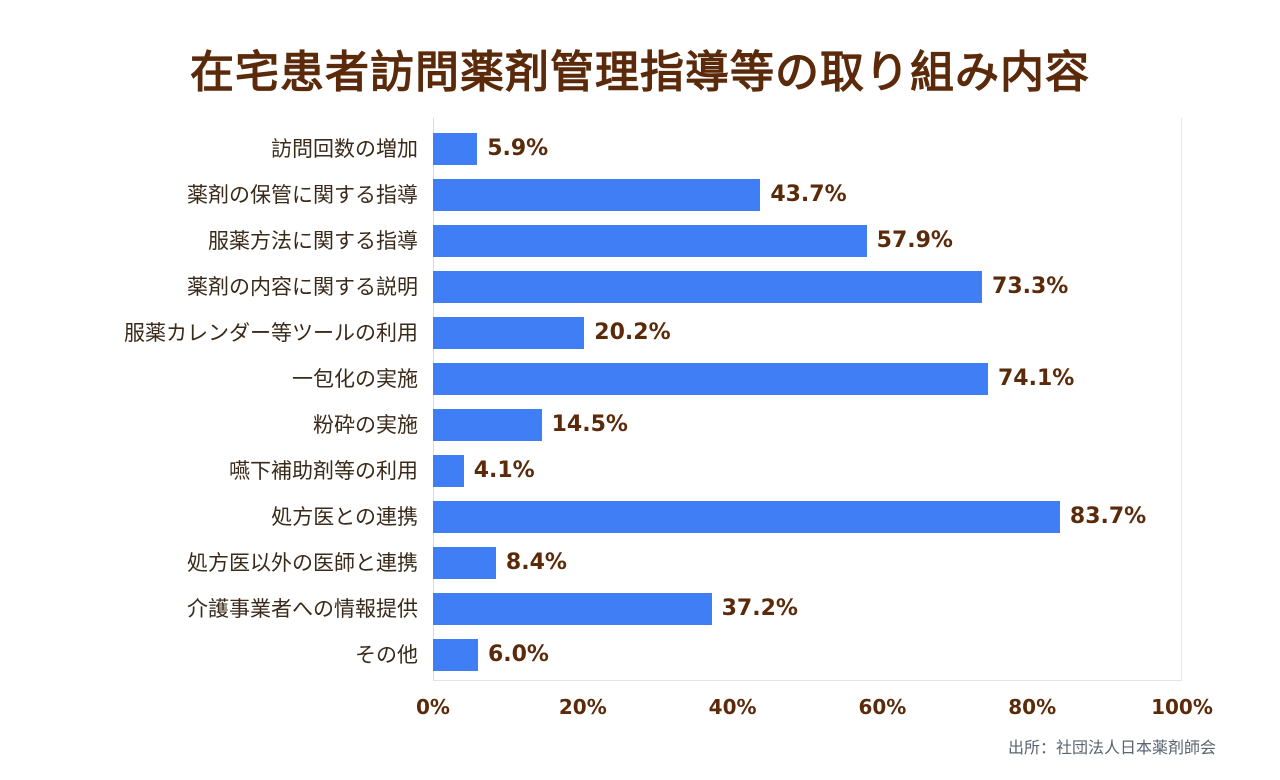 This screenshot has height=780, width=1280. I want to click on category-label: 粉砕の実施, so click(365, 425).